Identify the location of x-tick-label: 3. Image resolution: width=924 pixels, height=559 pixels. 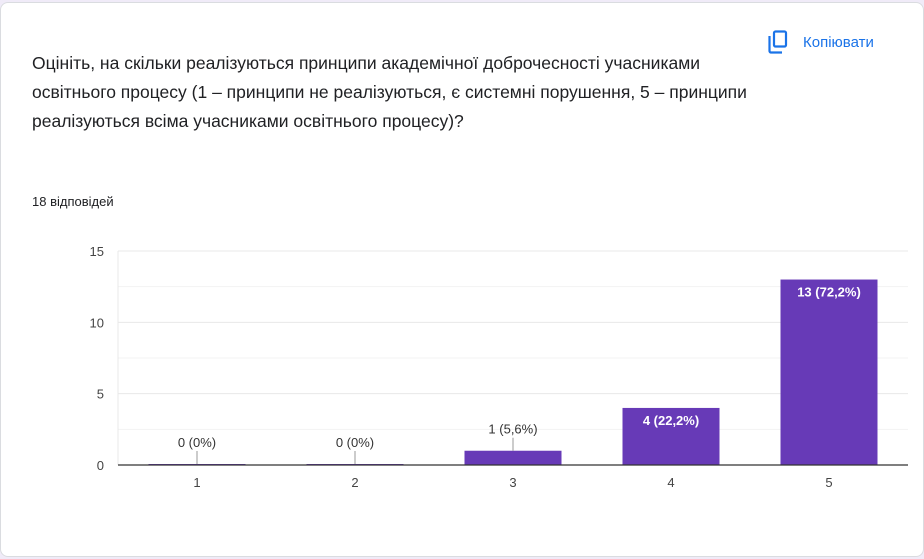
(512, 482).